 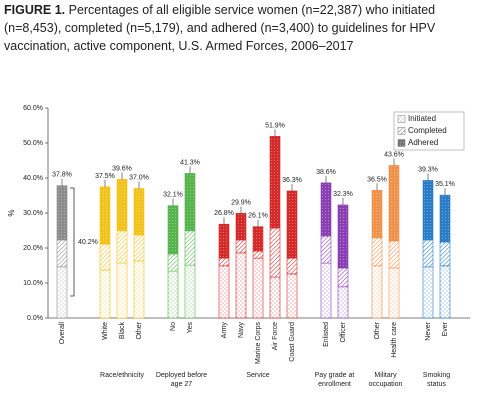 I want to click on title-label: FIGURE 1., so click(x=34, y=10).